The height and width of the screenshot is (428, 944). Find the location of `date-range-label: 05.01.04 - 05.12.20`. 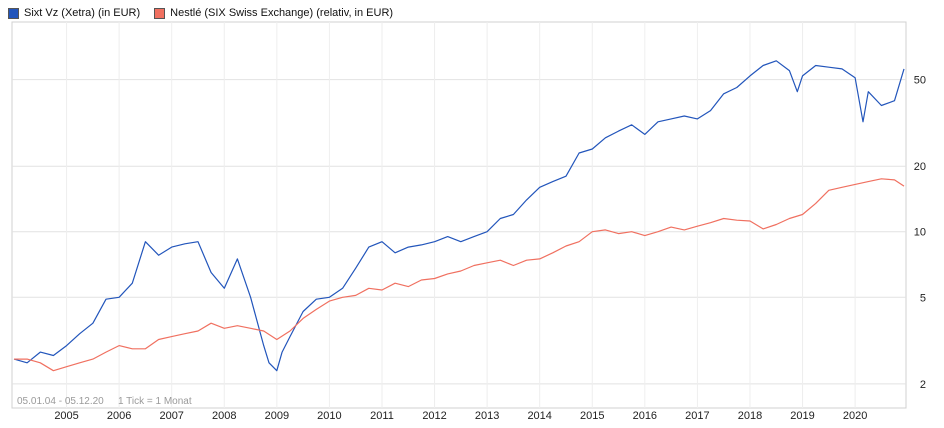

date-range-label: 05.01.04 - 05.12.20 is located at coordinates (60, 401).